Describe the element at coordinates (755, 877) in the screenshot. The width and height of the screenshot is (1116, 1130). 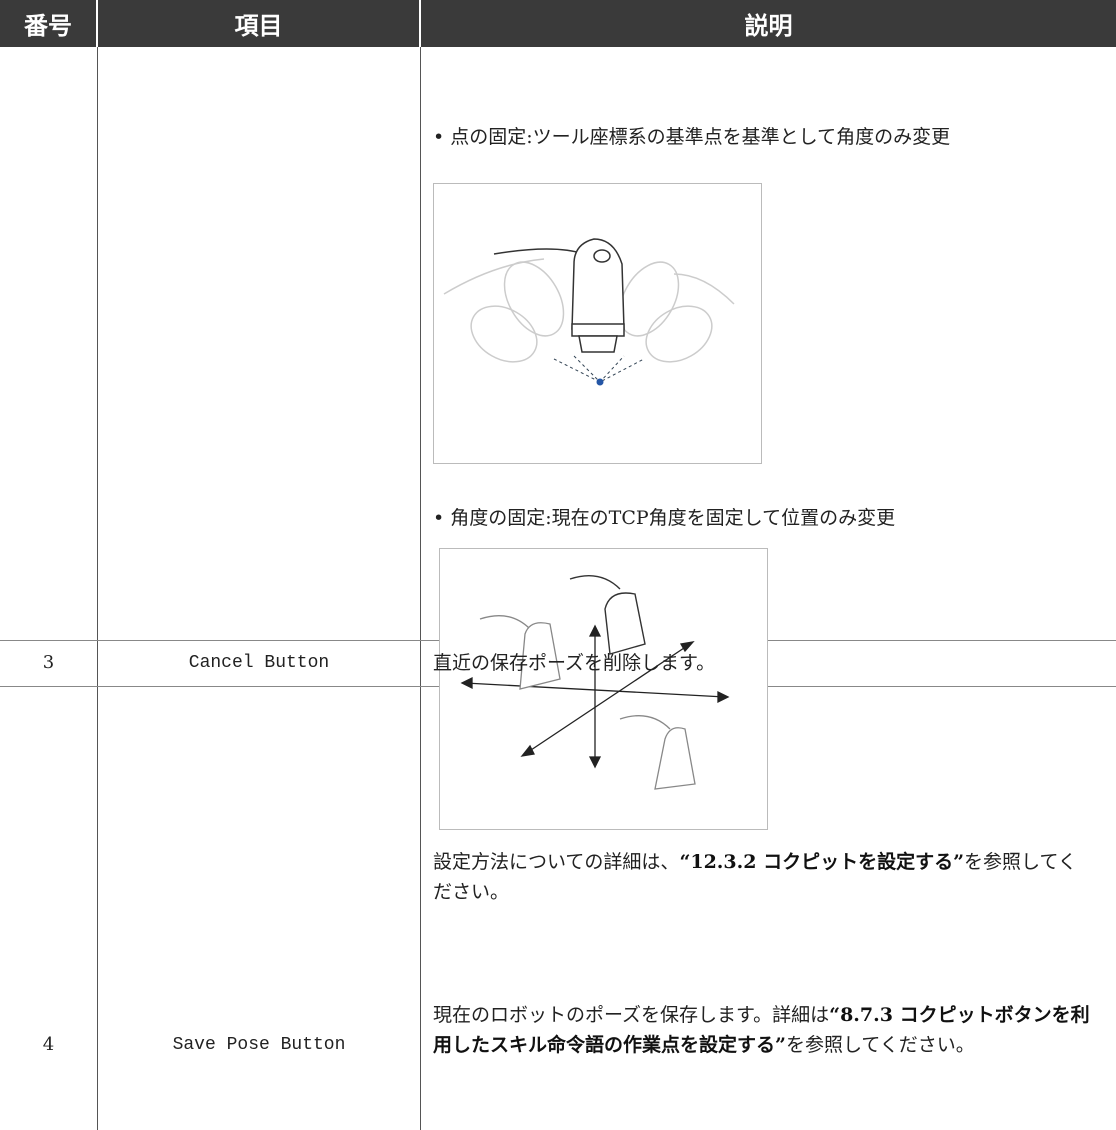
I see `note-text: を参照してください。` at that location.